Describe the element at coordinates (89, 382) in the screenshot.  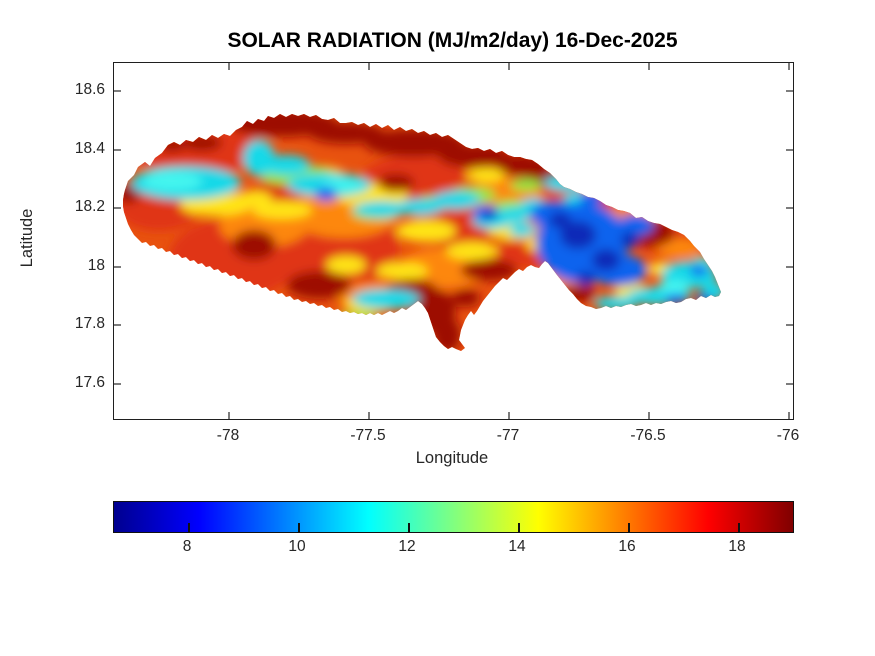
I see `y-tick-label: 17.6` at that location.